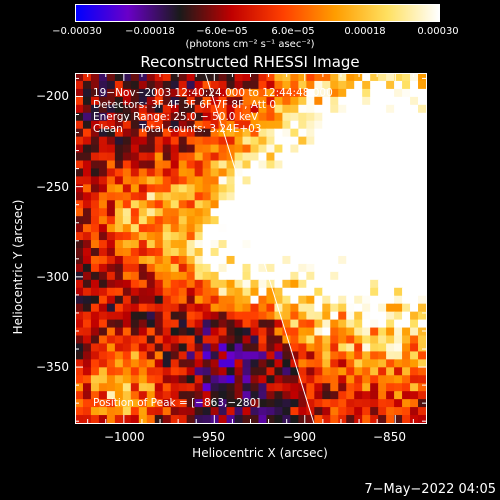 The height and width of the screenshot is (500, 500). I want to click on footer-date: 7−May−2022 04:05, so click(430, 489).